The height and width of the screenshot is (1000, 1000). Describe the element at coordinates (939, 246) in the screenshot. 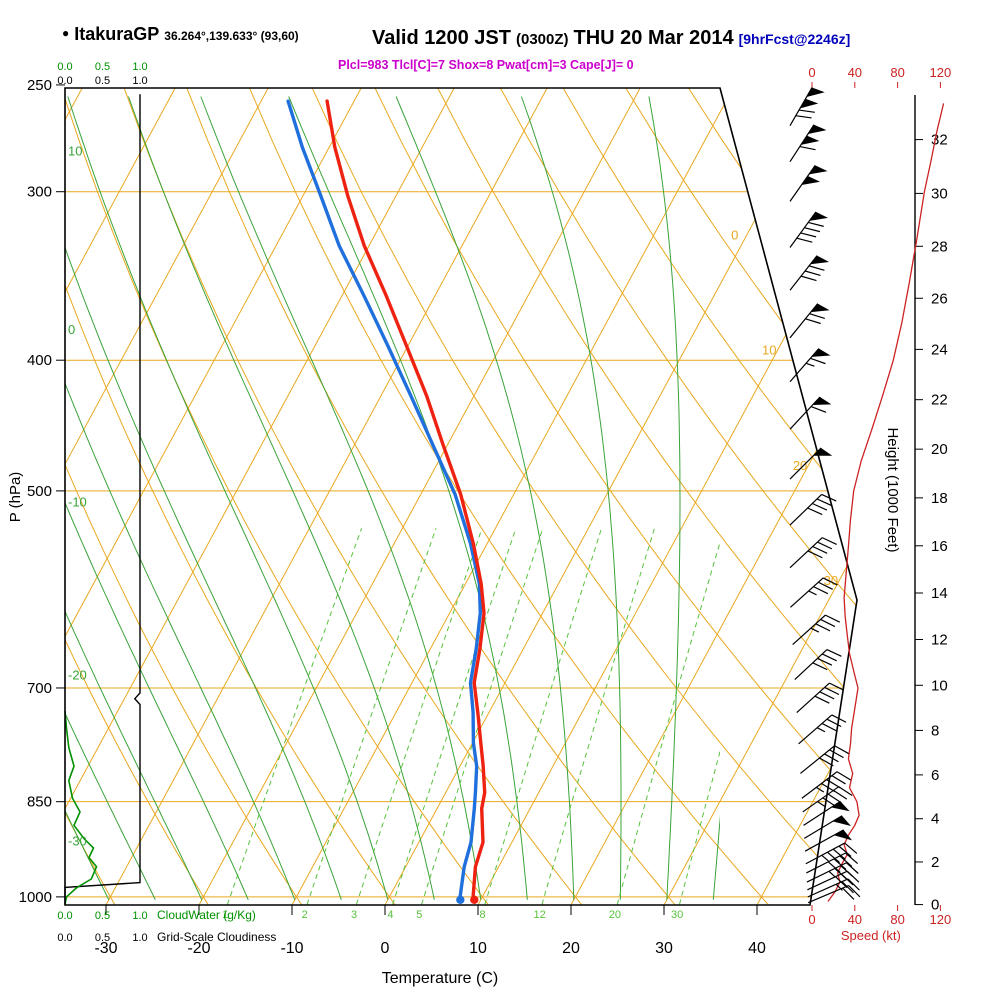

I see `svg-text: 28` at that location.